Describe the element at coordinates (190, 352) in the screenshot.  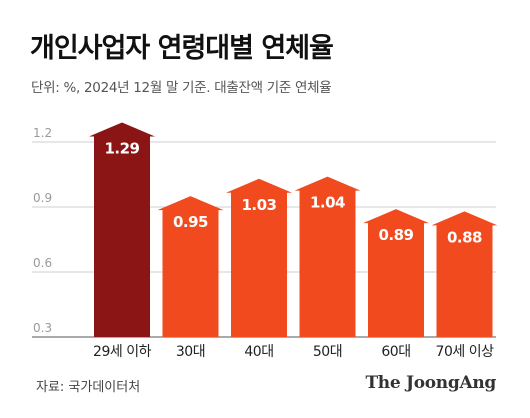
I see `x-category-label: 30대` at that location.